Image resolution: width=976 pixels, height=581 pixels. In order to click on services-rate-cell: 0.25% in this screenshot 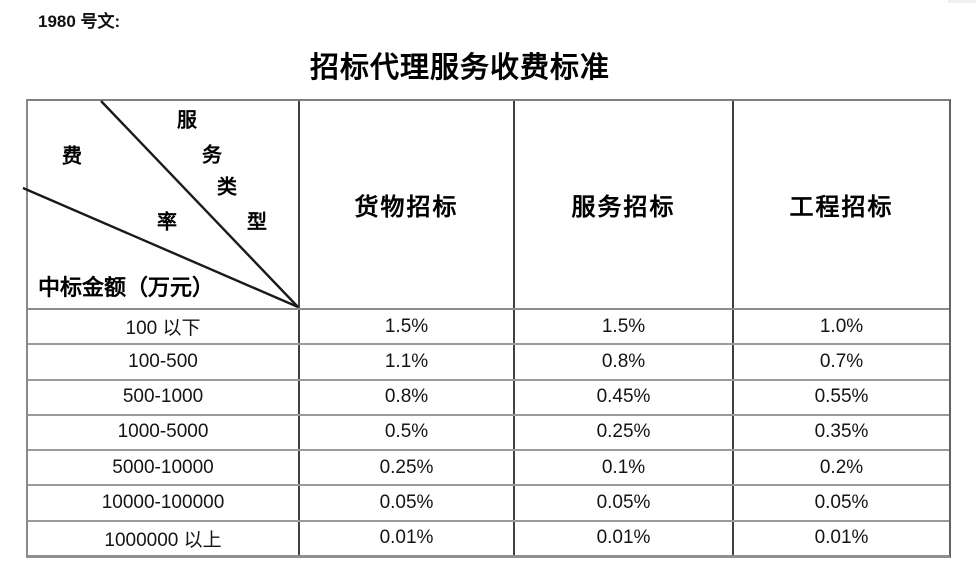, I will do `click(624, 432)`.